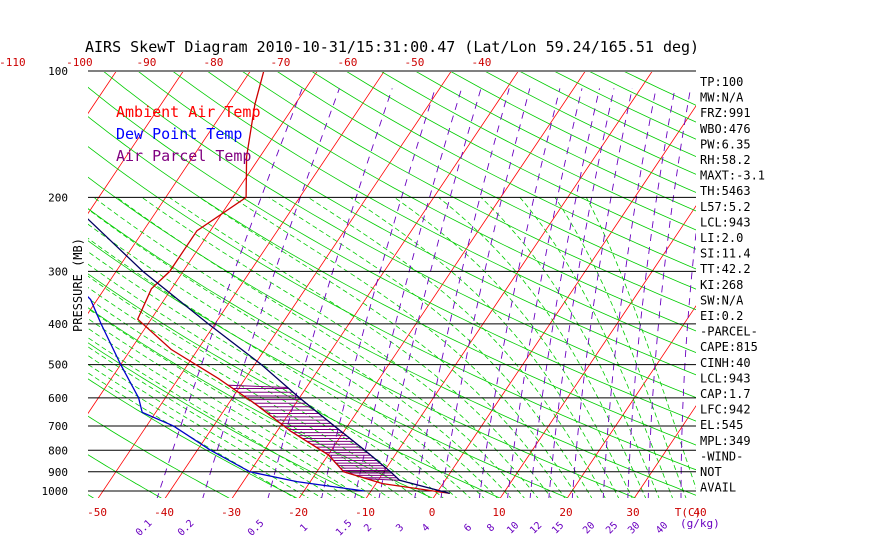 The width and height of the screenshot is (870, 560). Describe the element at coordinates (298, 512) in the screenshot. I see `temp-tick-label: -20` at that location.